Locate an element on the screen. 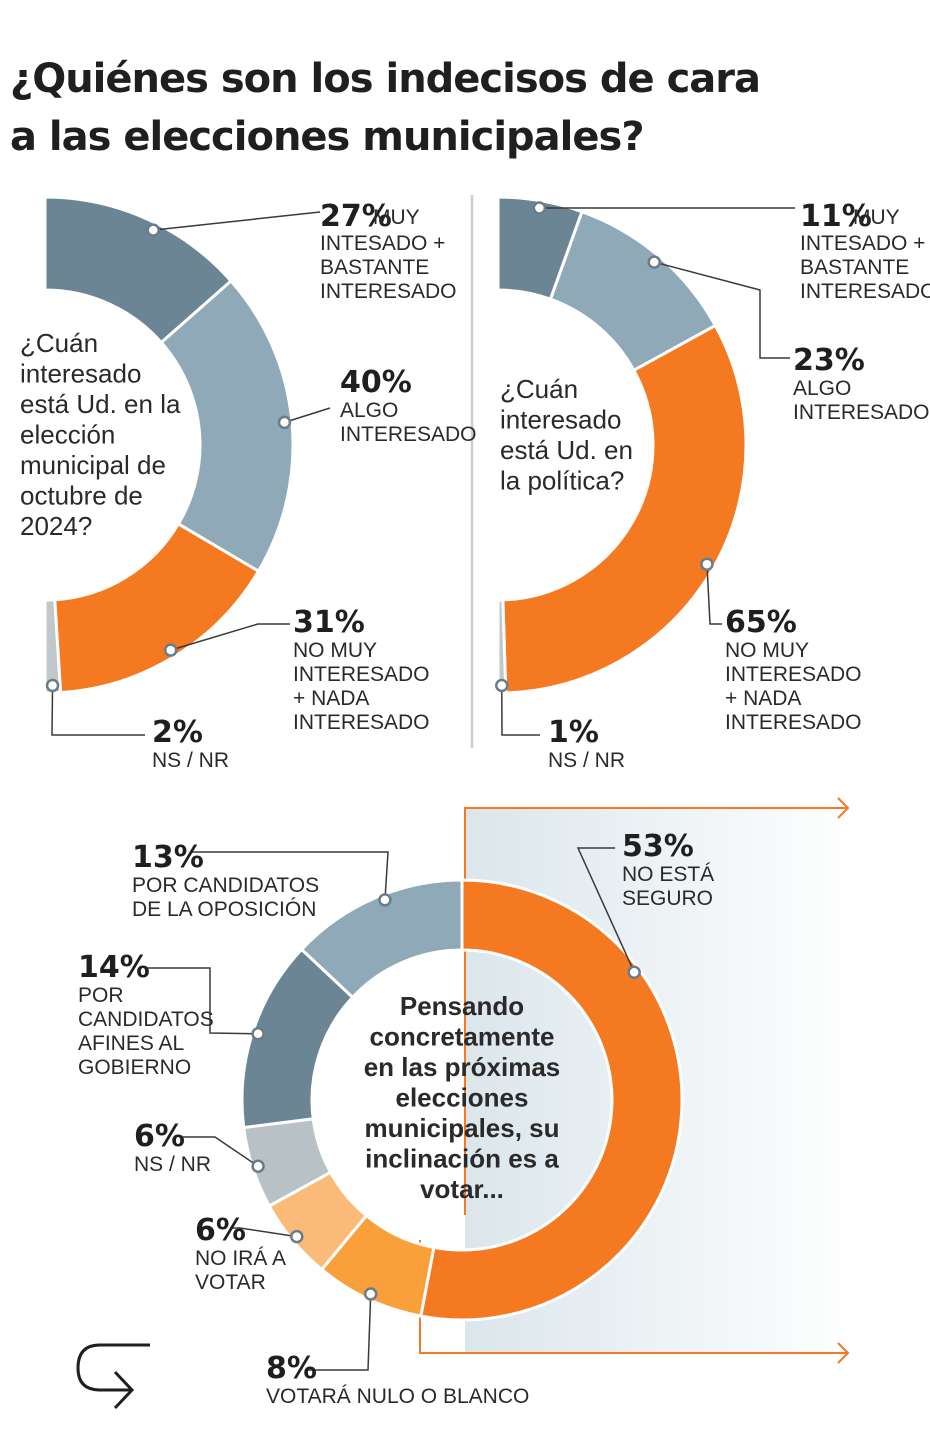 The height and width of the screenshot is (1440, 930). question-line: la política? is located at coordinates (562, 481).